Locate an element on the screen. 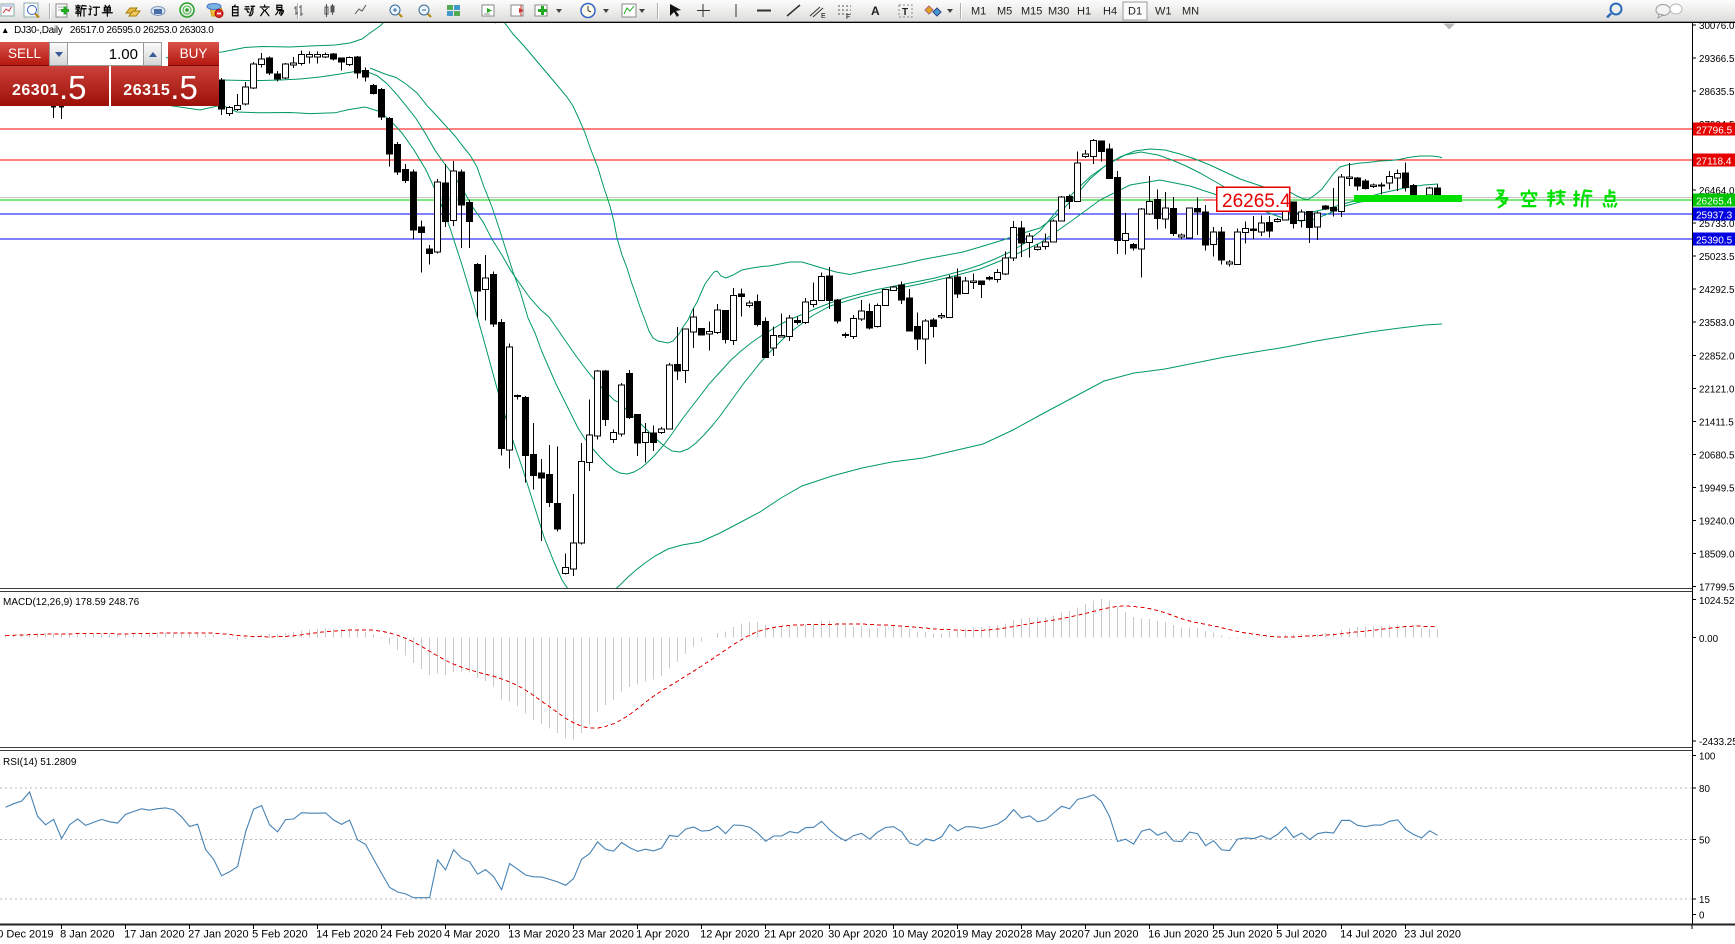  svg-text: -2433.25 is located at coordinates (1717, 742).